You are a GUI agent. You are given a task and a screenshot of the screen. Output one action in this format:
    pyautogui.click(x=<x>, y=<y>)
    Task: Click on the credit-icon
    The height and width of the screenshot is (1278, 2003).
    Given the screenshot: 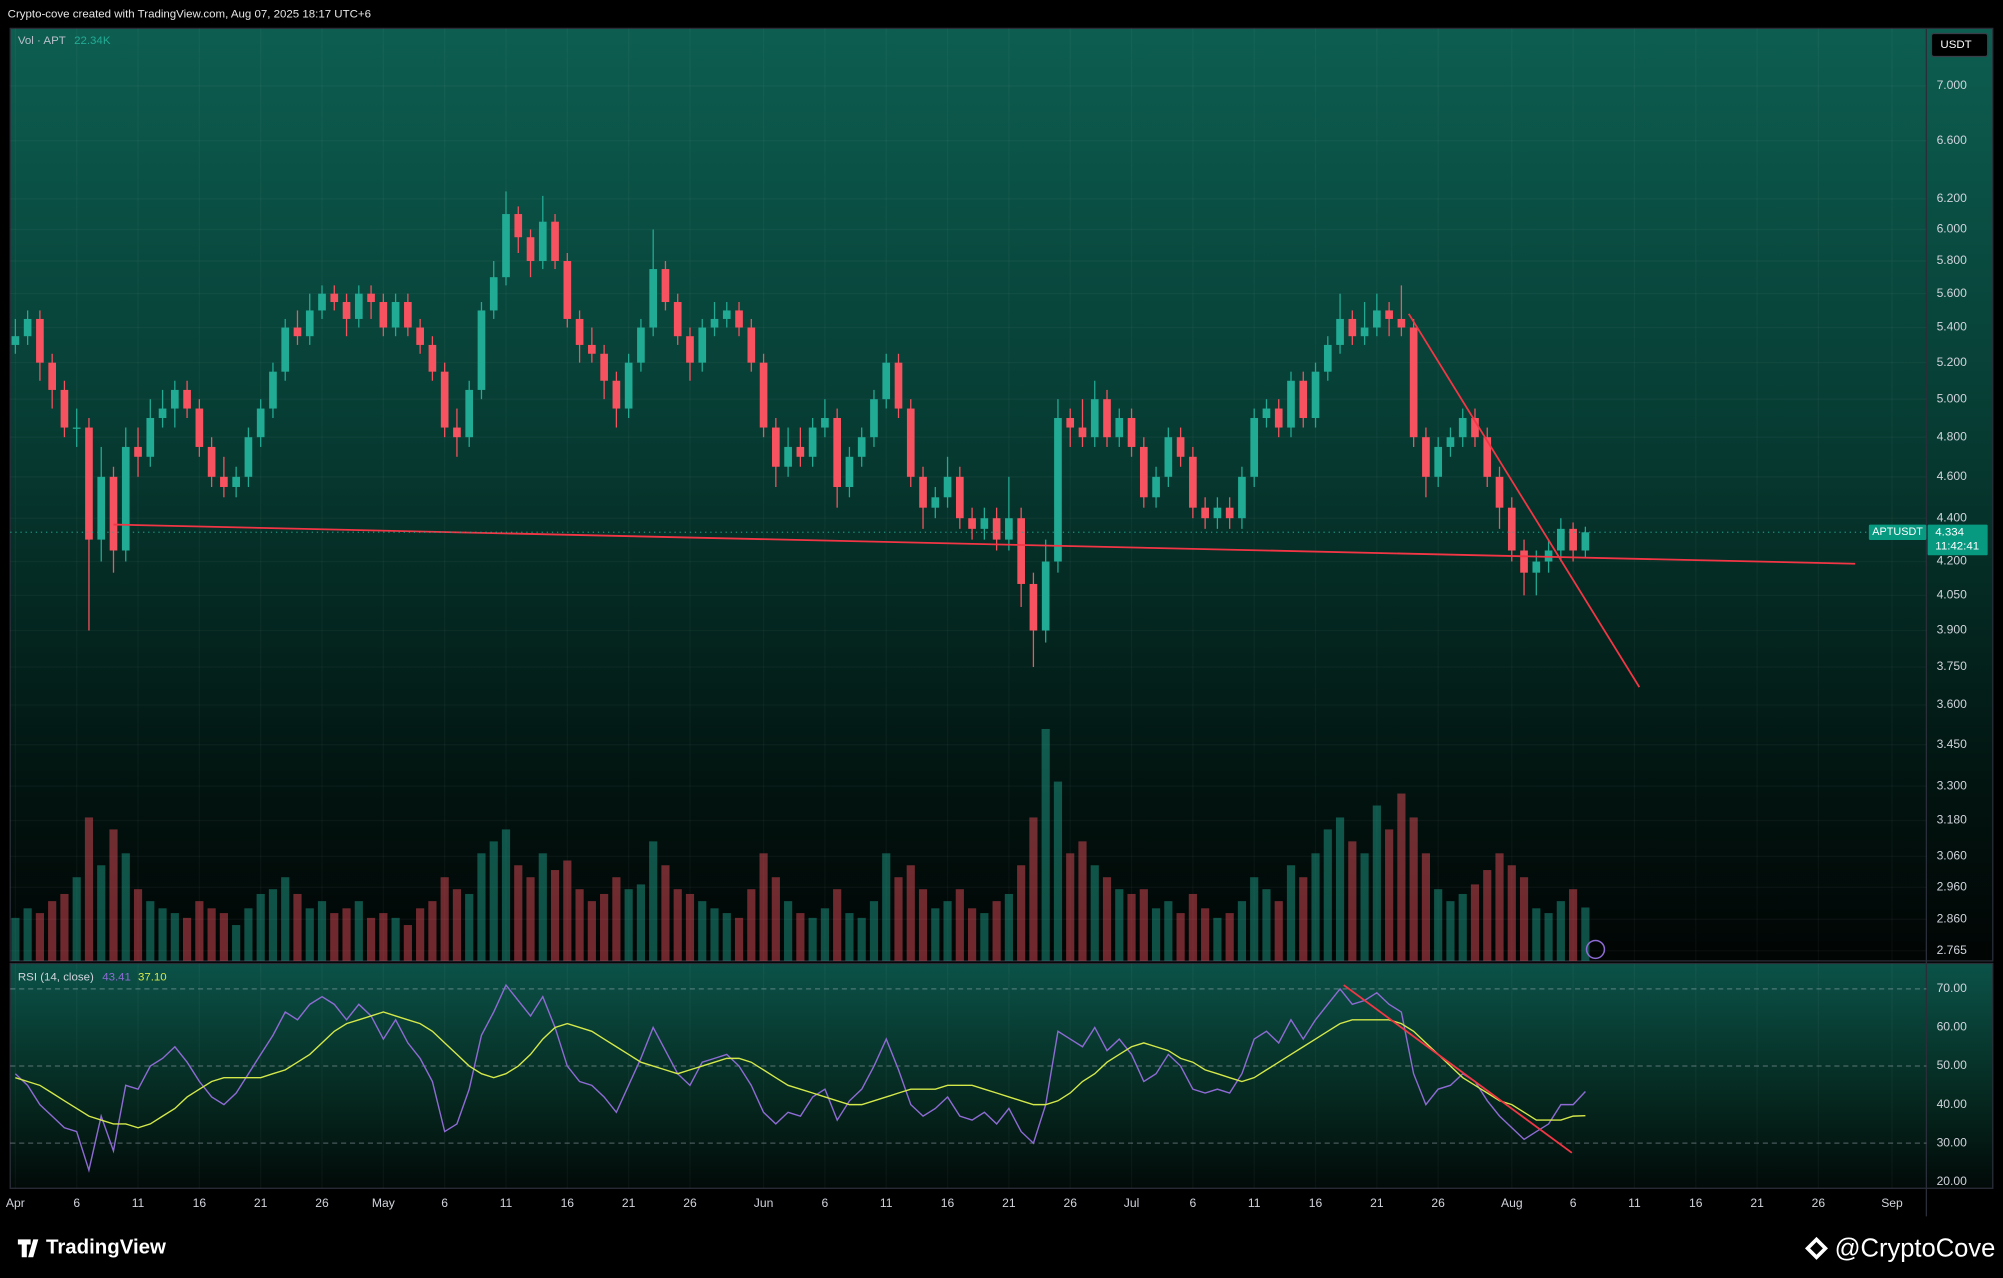 What is the action you would take?
    pyautogui.click(x=1816, y=1248)
    